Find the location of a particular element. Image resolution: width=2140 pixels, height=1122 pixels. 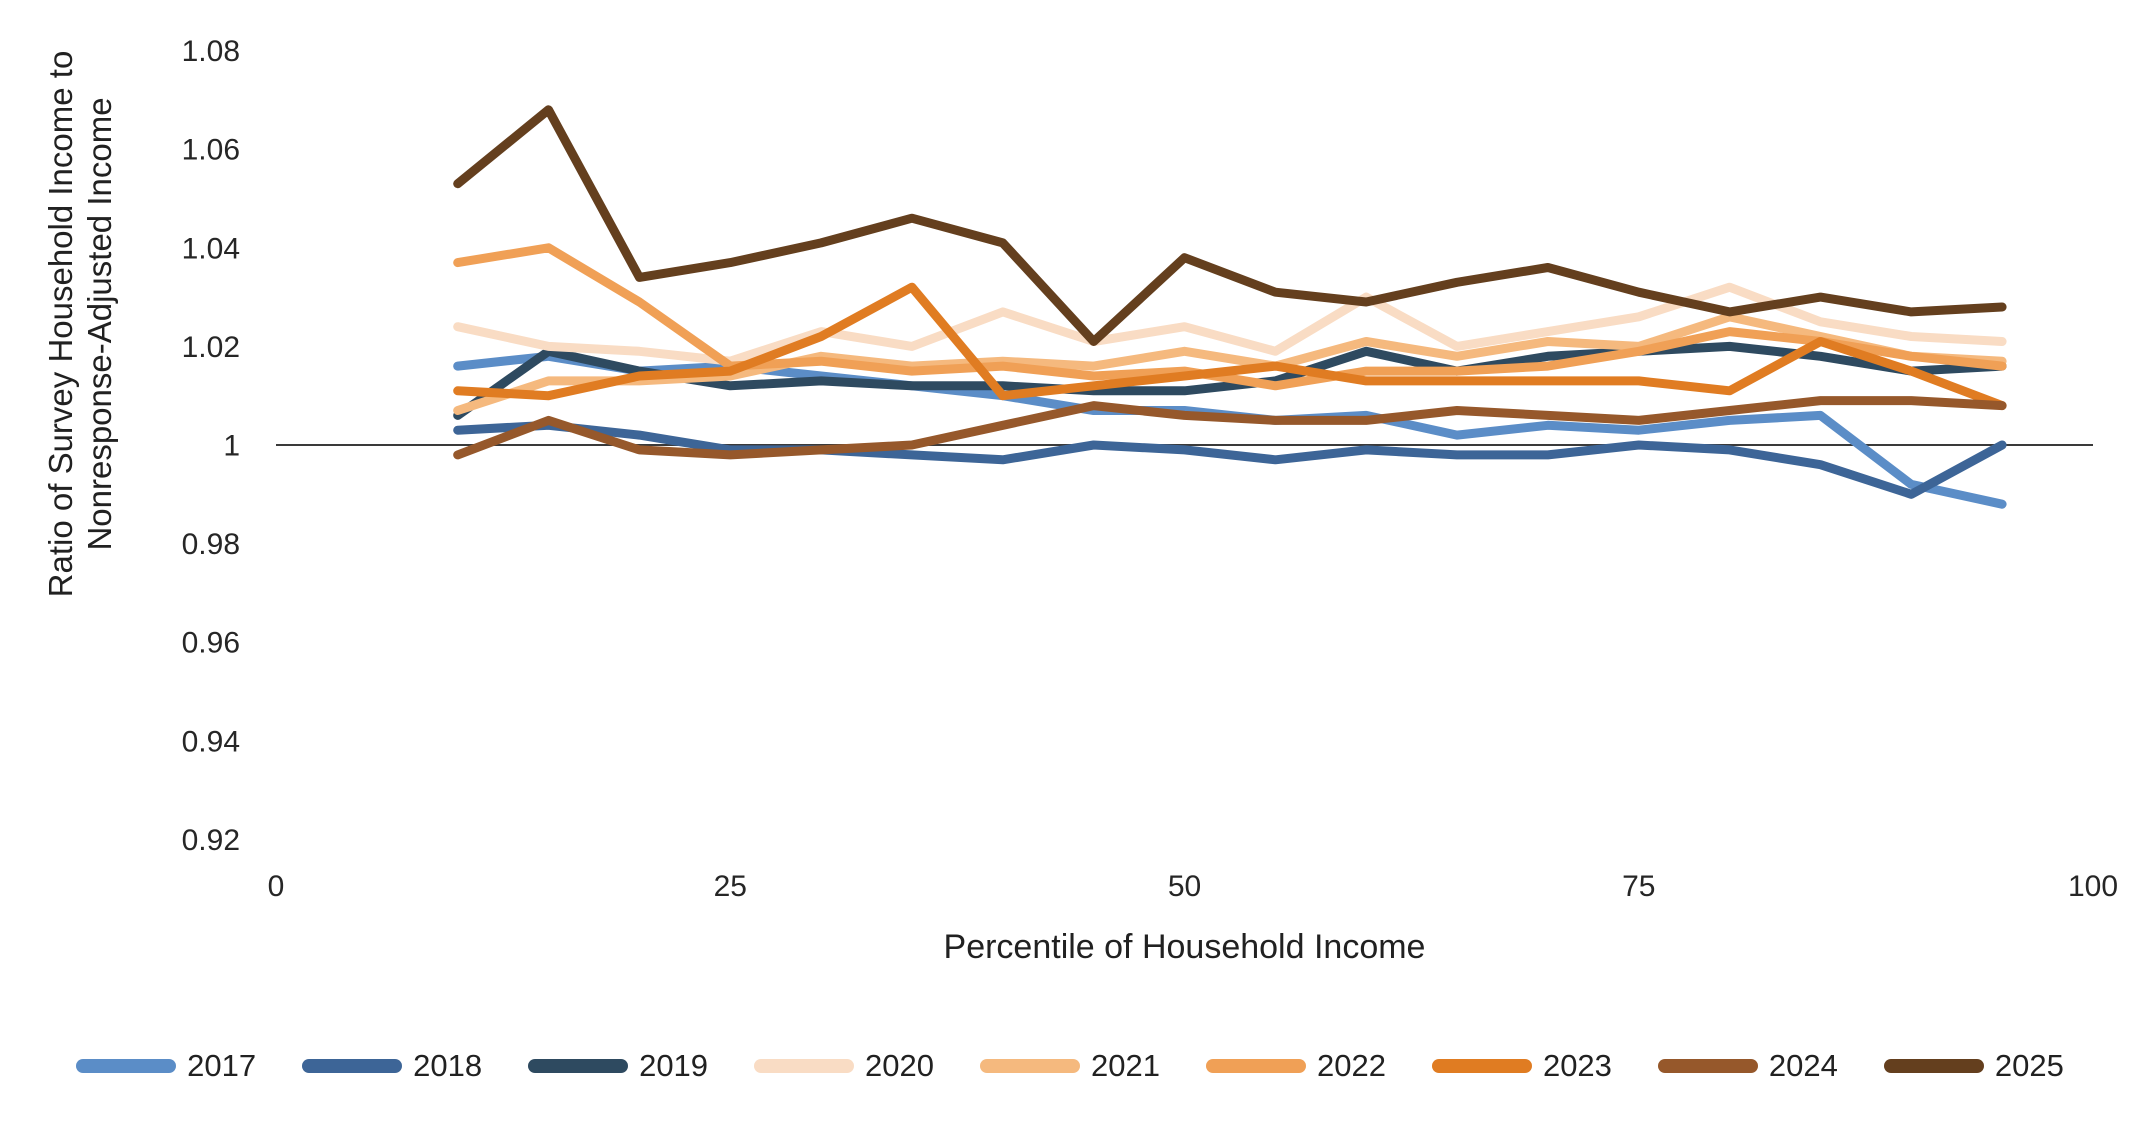

legend-label-2021: 2021 is located at coordinates (1125, 1065).